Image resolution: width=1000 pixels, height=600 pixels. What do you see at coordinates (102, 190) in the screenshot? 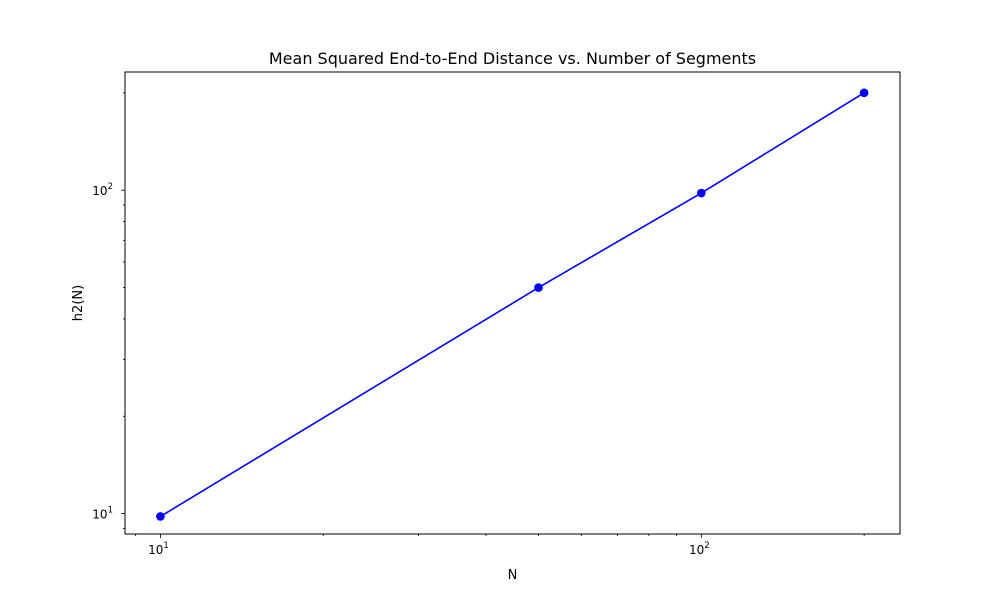
I see `y-tick-label: 10²` at bounding box center [102, 190].